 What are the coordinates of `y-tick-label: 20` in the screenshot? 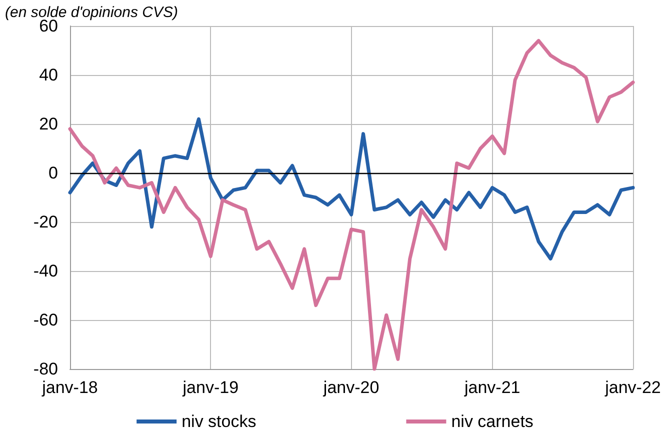 It's located at (48, 124).